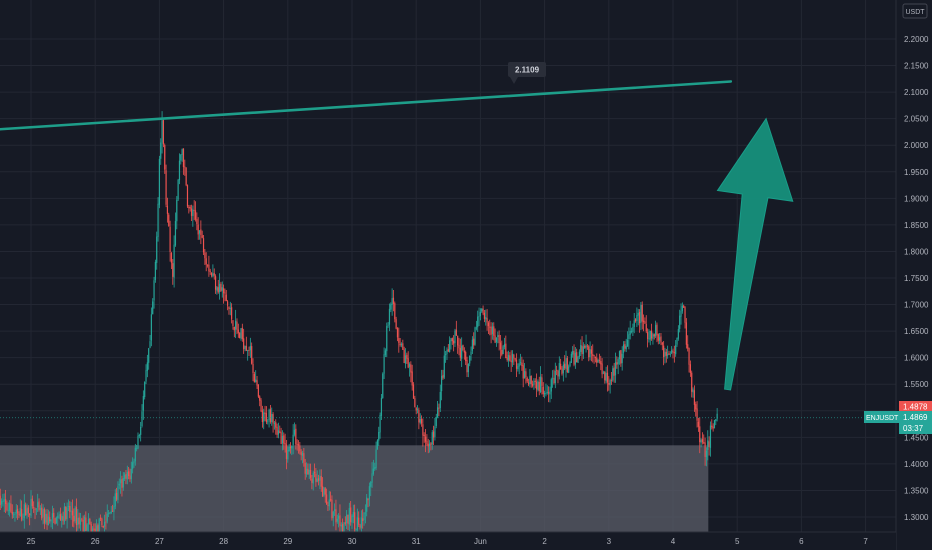  What do you see at coordinates (514, 80) in the screenshot?
I see `trendline-label-pointer` at bounding box center [514, 80].